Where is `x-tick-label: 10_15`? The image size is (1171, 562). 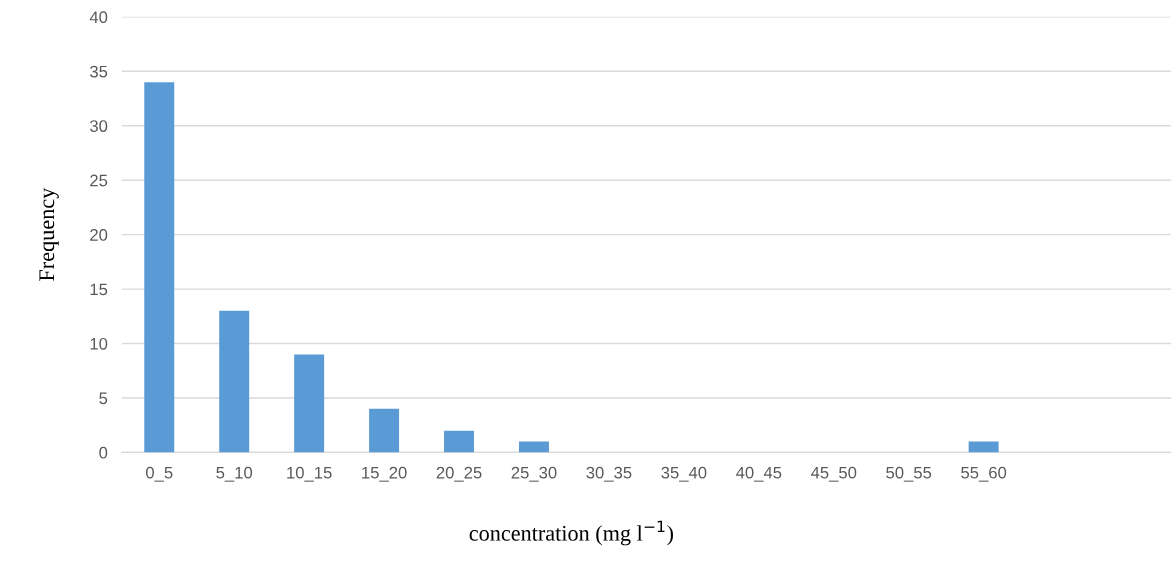
x-tick-label: 10_15 is located at coordinates (309, 474).